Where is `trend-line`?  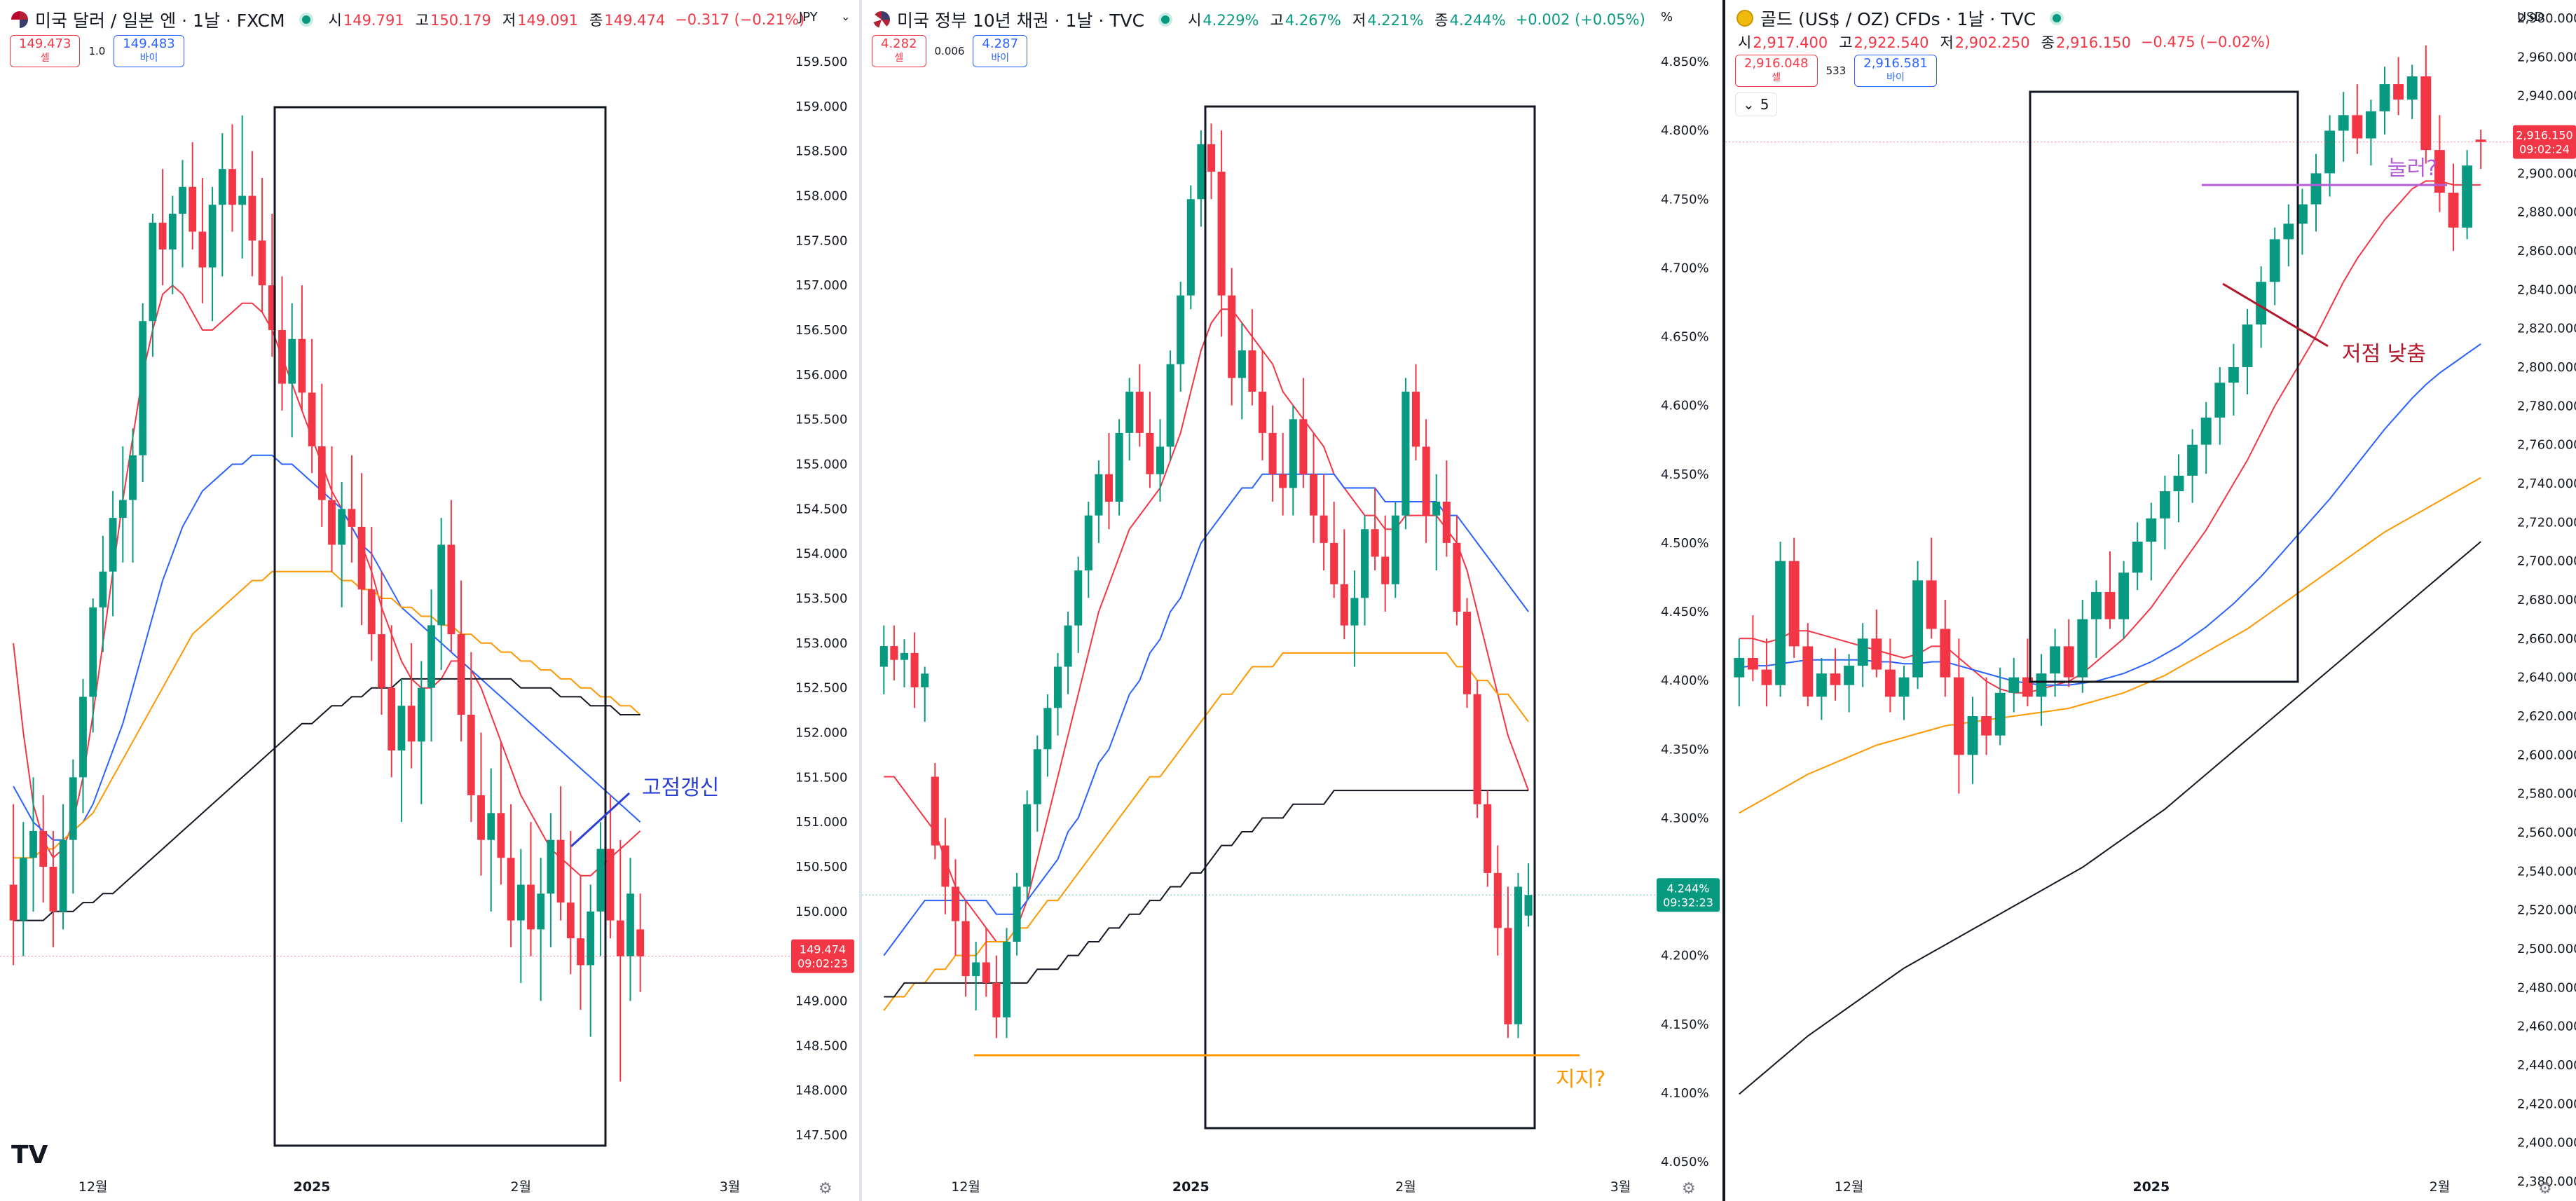 trend-line is located at coordinates (600, 820).